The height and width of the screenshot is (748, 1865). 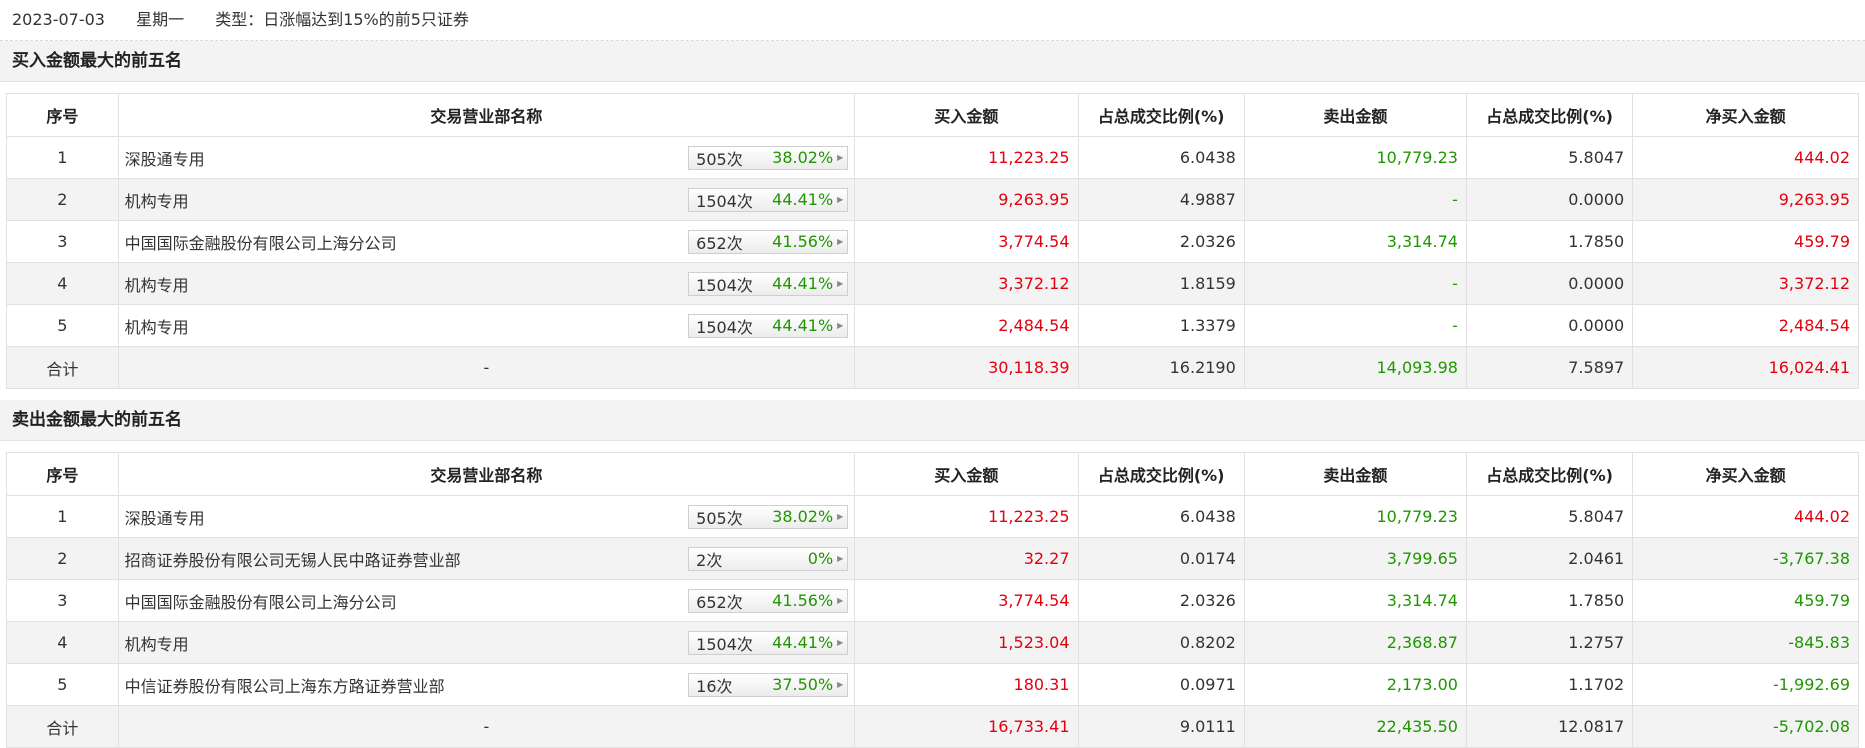 I want to click on total-broker: -, so click(x=486, y=367).